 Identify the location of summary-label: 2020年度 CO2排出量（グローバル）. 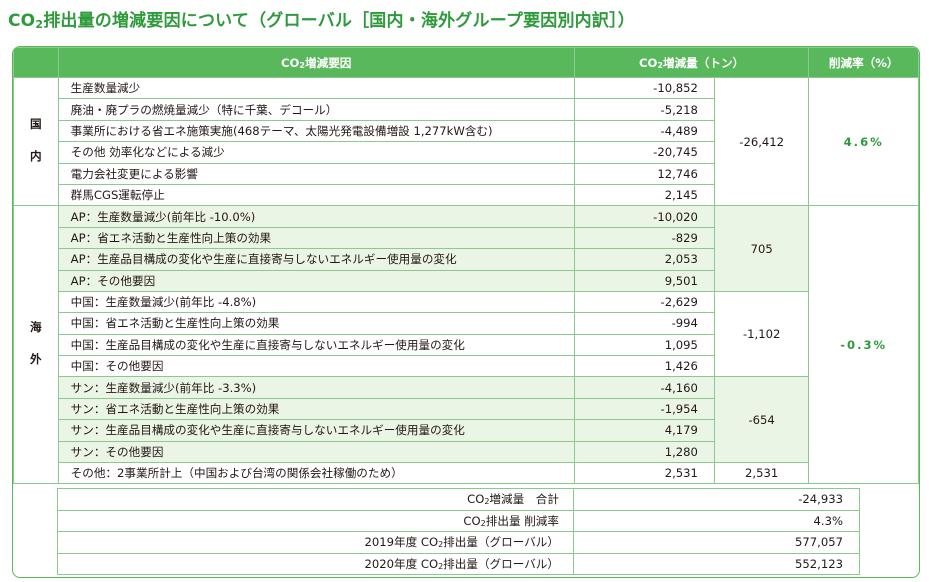
(315, 564).